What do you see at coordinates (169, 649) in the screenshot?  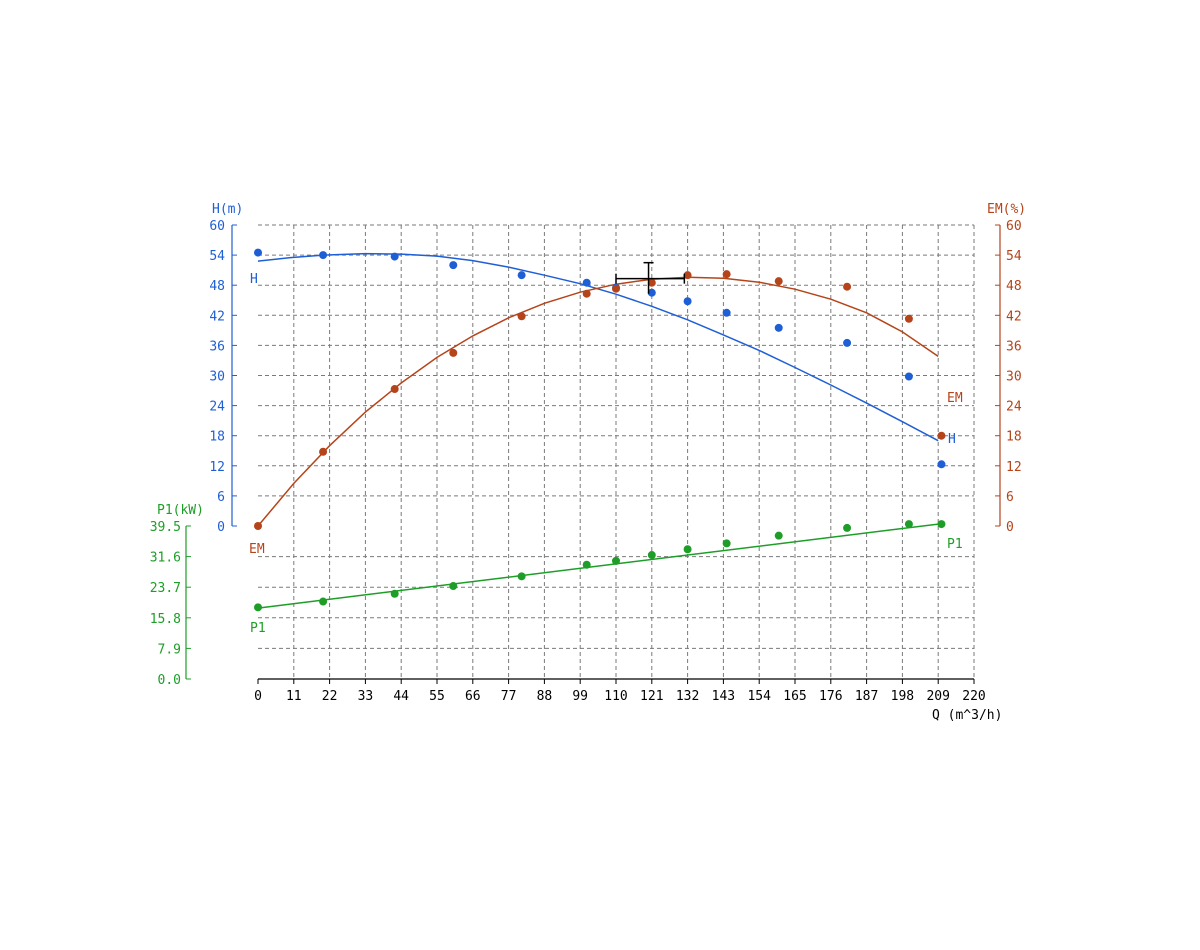 I see `p1-tick-label: 7.9` at bounding box center [169, 649].